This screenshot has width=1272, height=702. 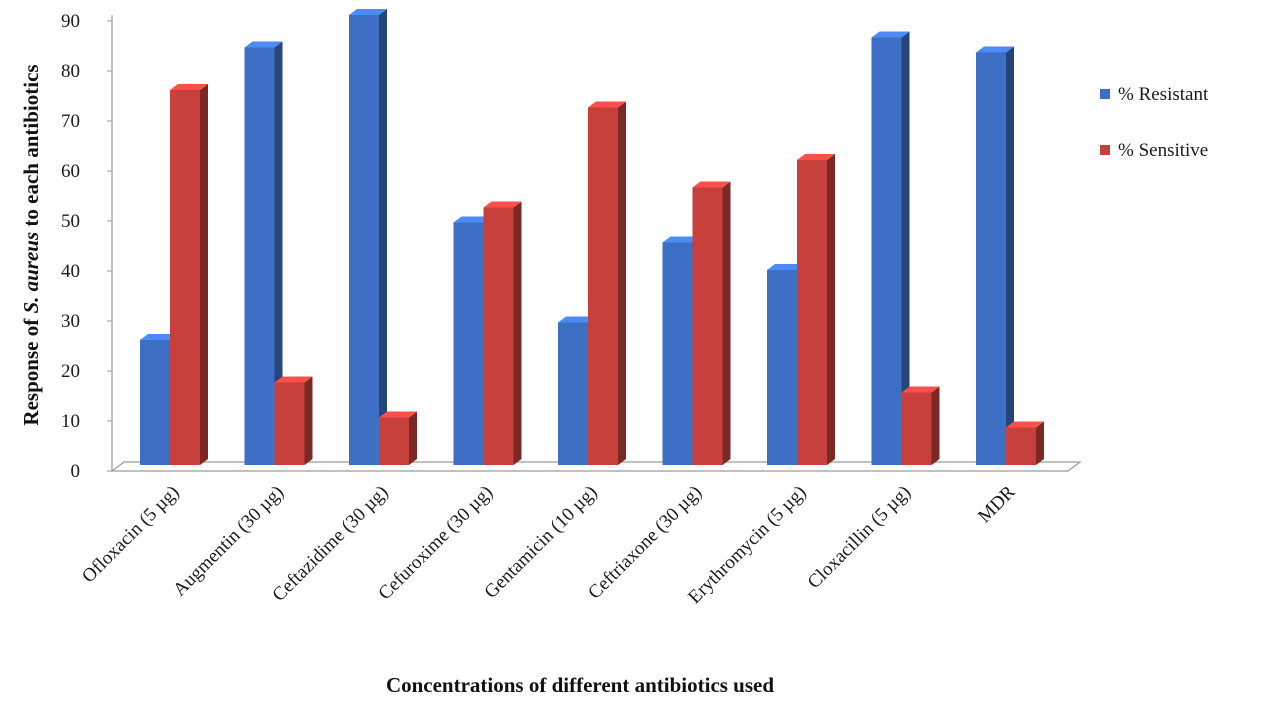 I want to click on y-tick-label: 60, so click(x=70, y=171).